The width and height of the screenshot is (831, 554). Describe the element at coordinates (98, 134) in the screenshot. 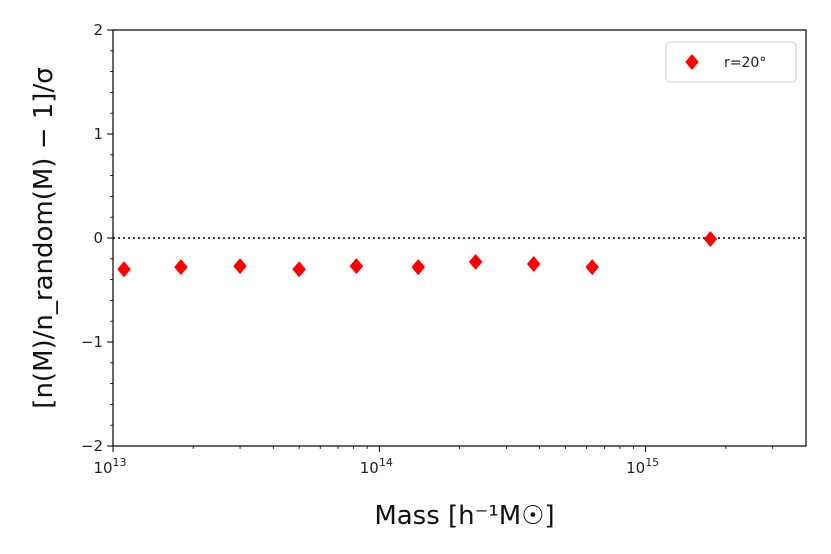

I see `y-tick-label: 1` at that location.